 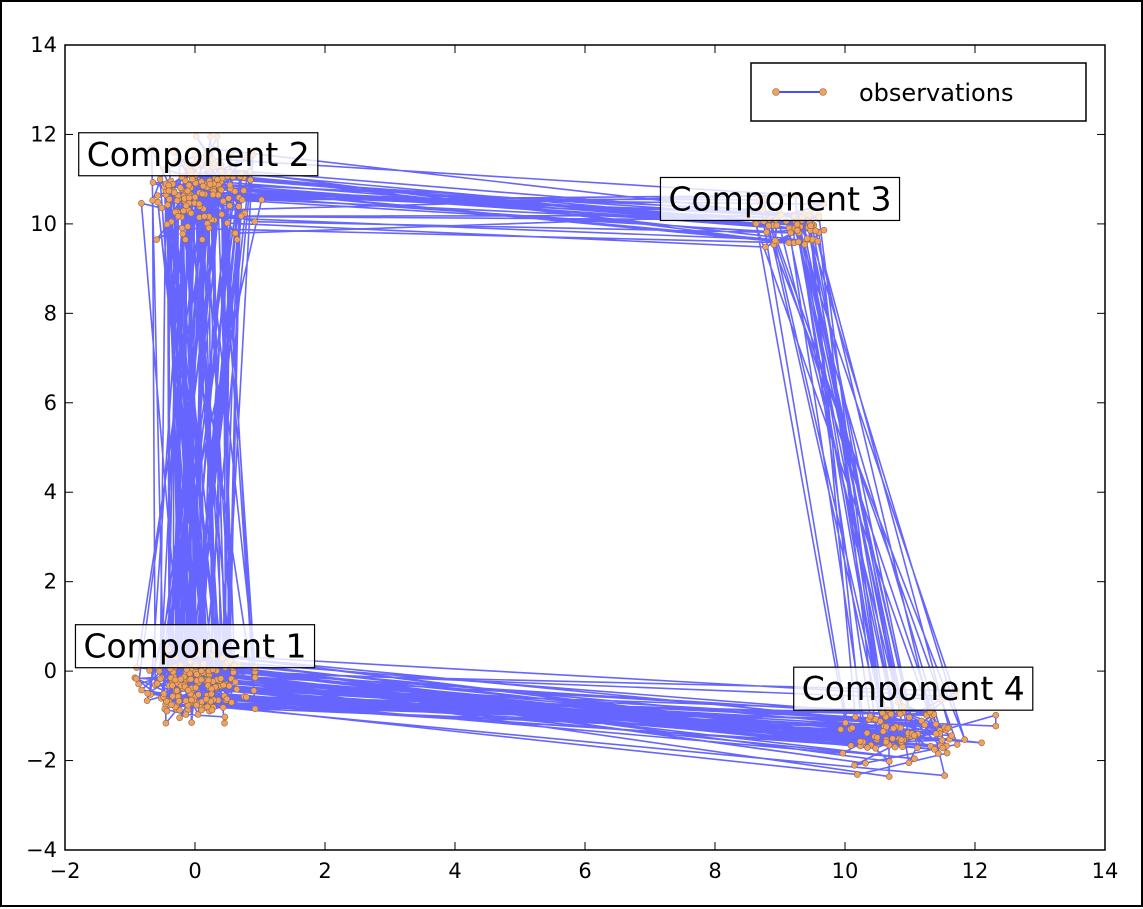 I want to click on x-tick-label: 2, so click(x=324, y=871).